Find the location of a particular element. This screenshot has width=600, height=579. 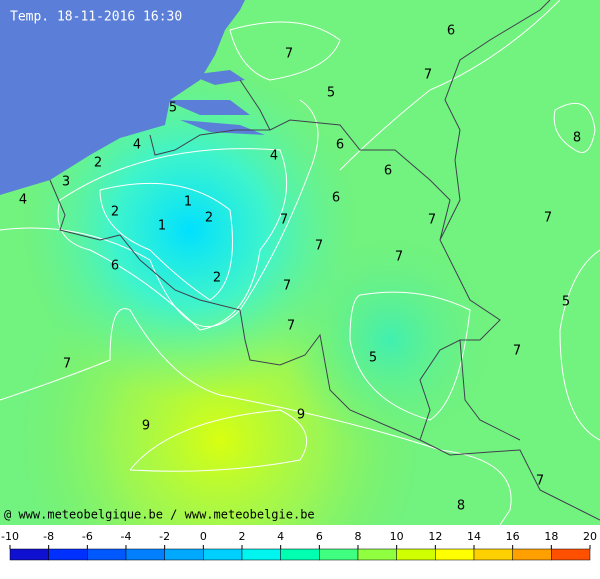

legend-tick-label: 18 is located at coordinates (551, 536).